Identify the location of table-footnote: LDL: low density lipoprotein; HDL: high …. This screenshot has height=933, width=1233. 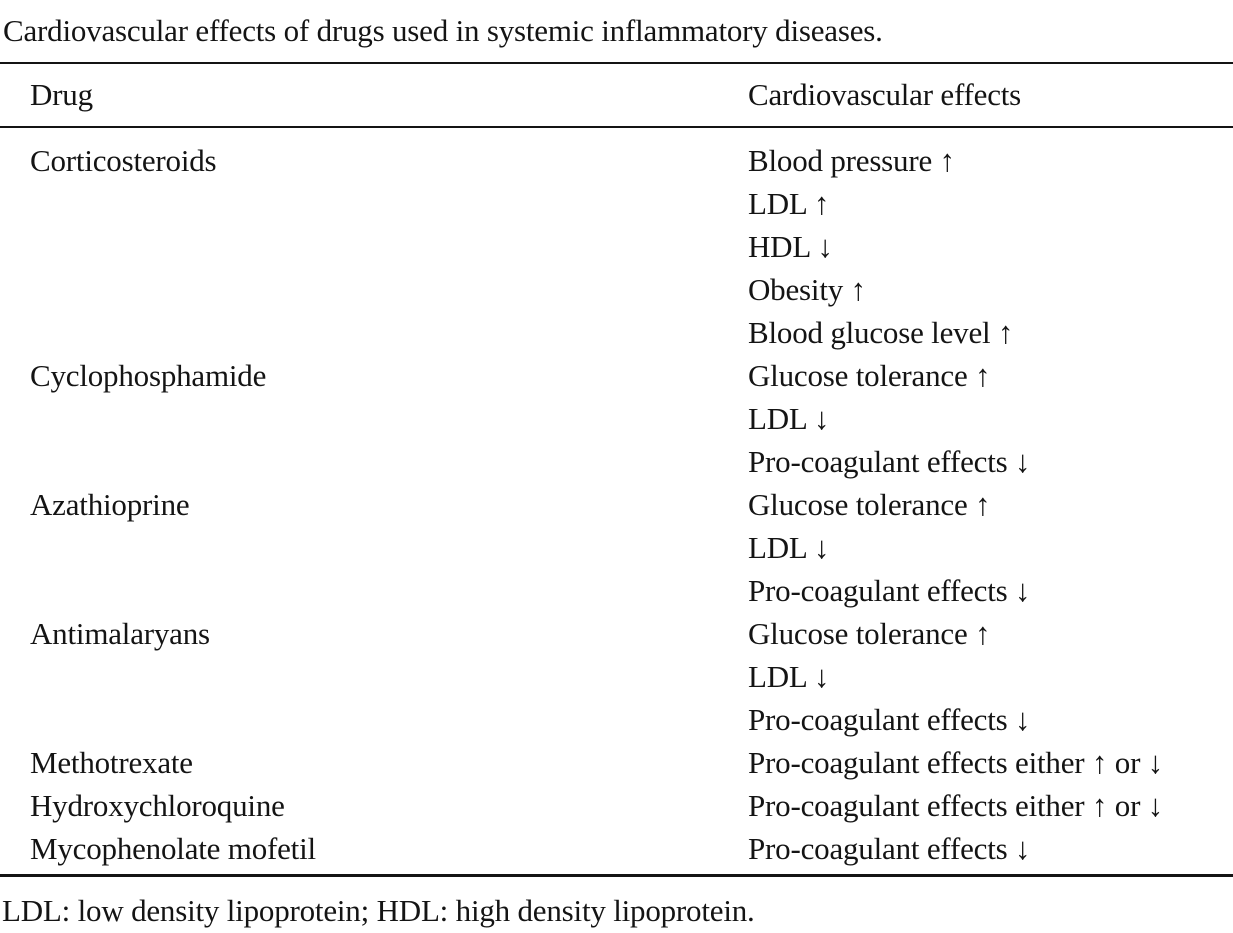
(378, 910).